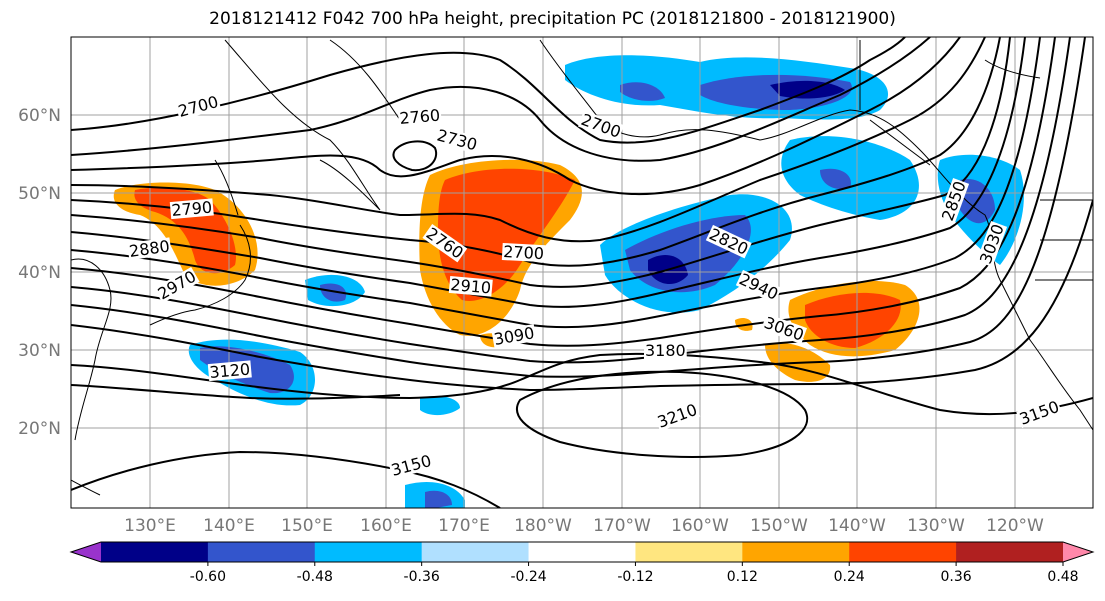  Describe the element at coordinates (849, 577) in the screenshot. I see `colorbar-tick-label: 0.24` at that location.